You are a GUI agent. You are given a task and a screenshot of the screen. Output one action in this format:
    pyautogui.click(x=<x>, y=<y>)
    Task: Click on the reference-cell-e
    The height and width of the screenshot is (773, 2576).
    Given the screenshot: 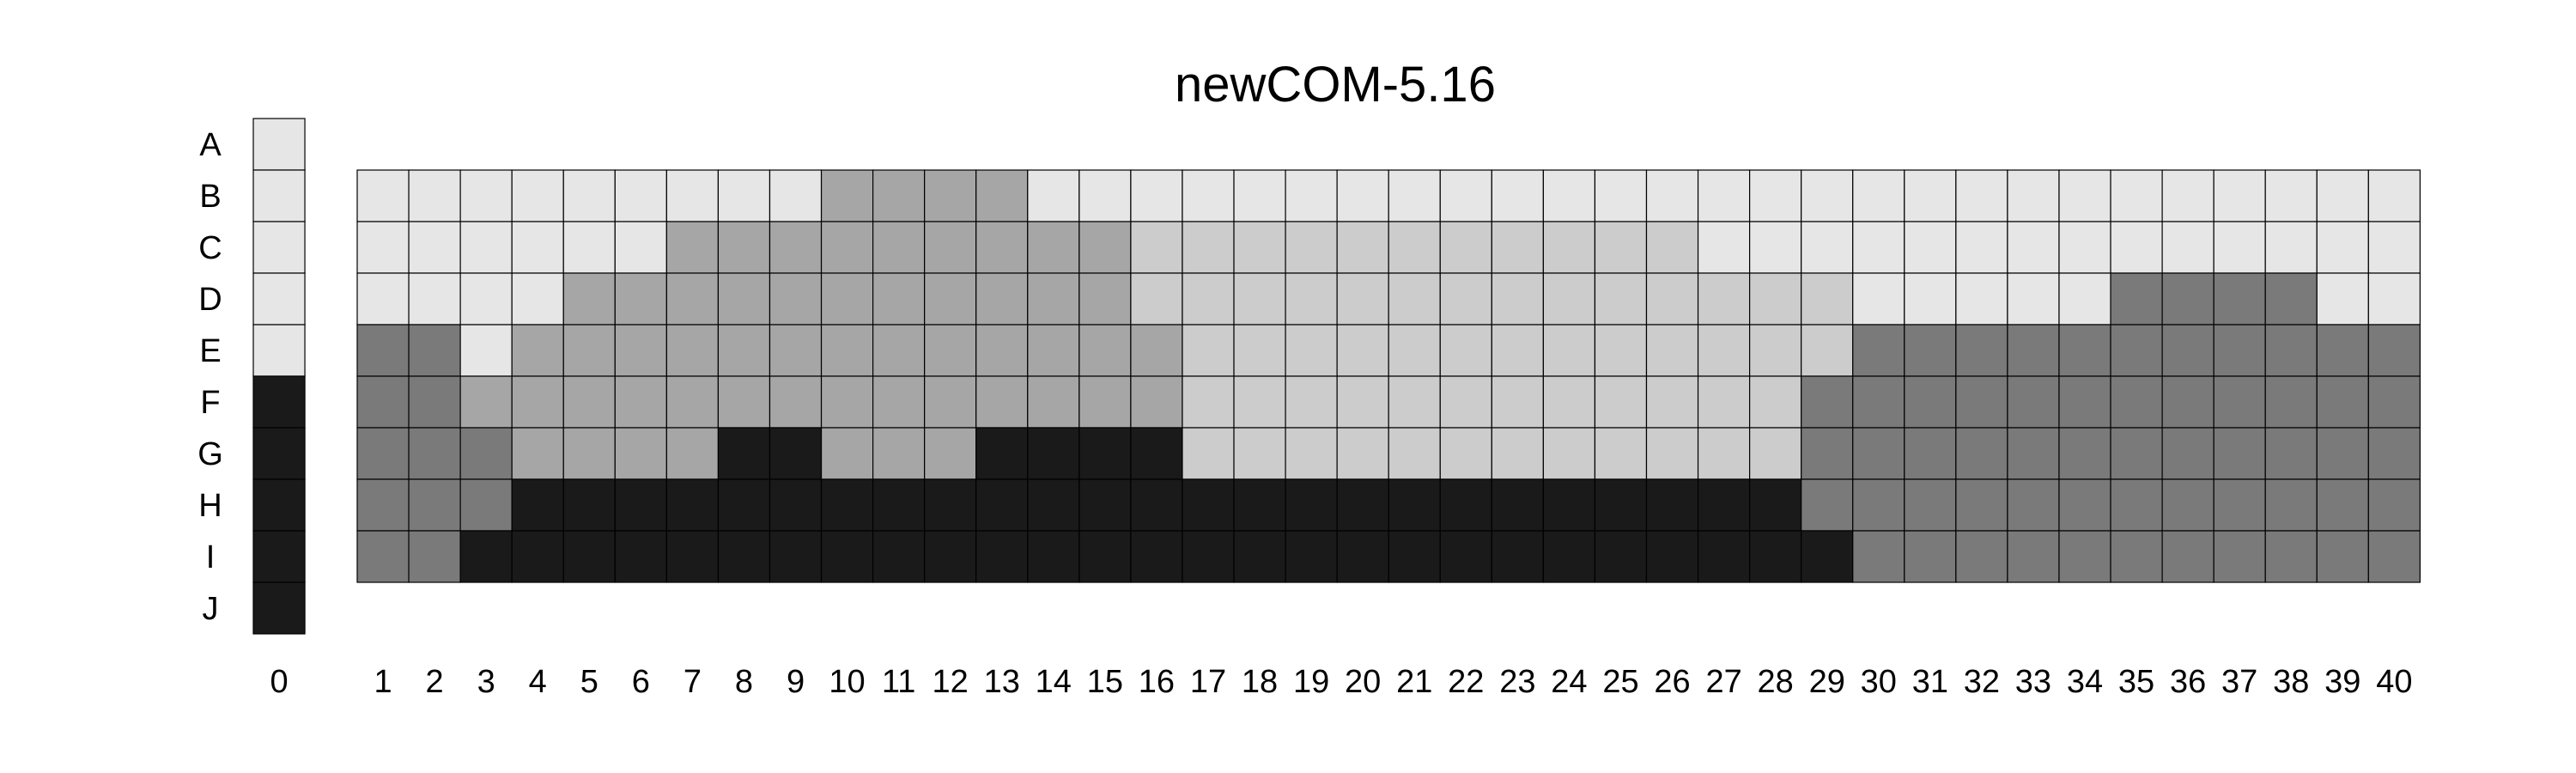 What is the action you would take?
    pyautogui.click(x=279, y=350)
    